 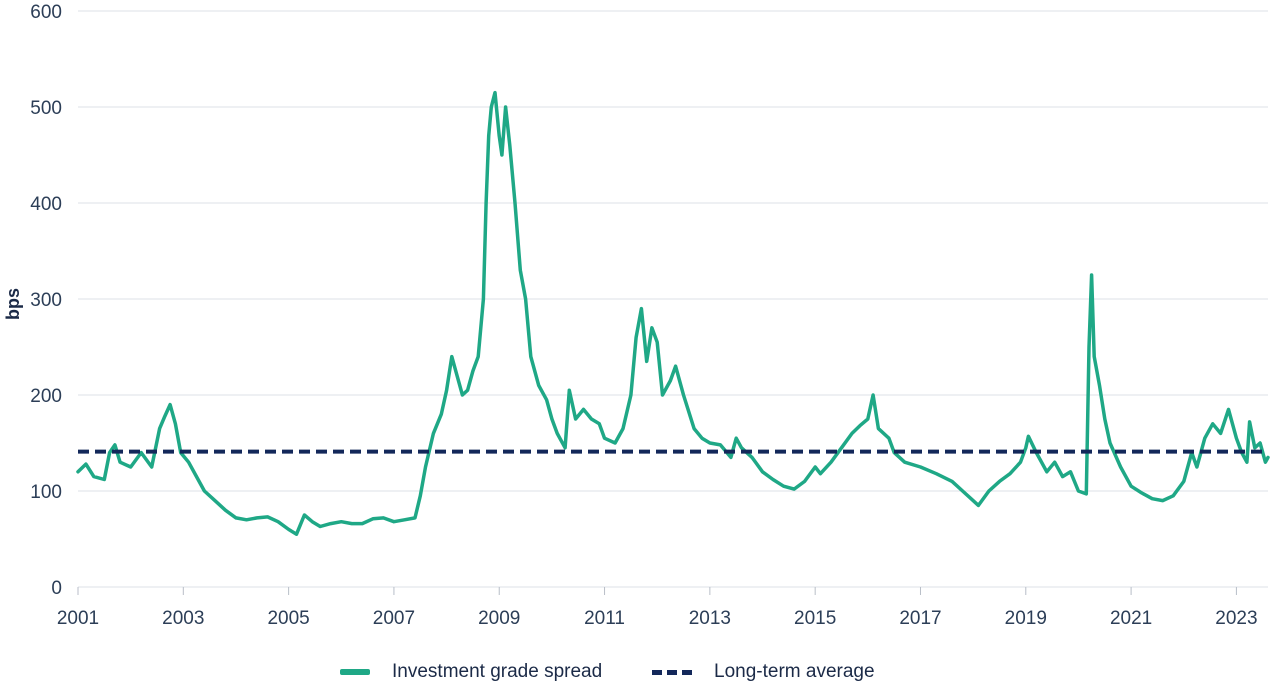 I want to click on legend-label-average: Long-term average, so click(x=794, y=671).